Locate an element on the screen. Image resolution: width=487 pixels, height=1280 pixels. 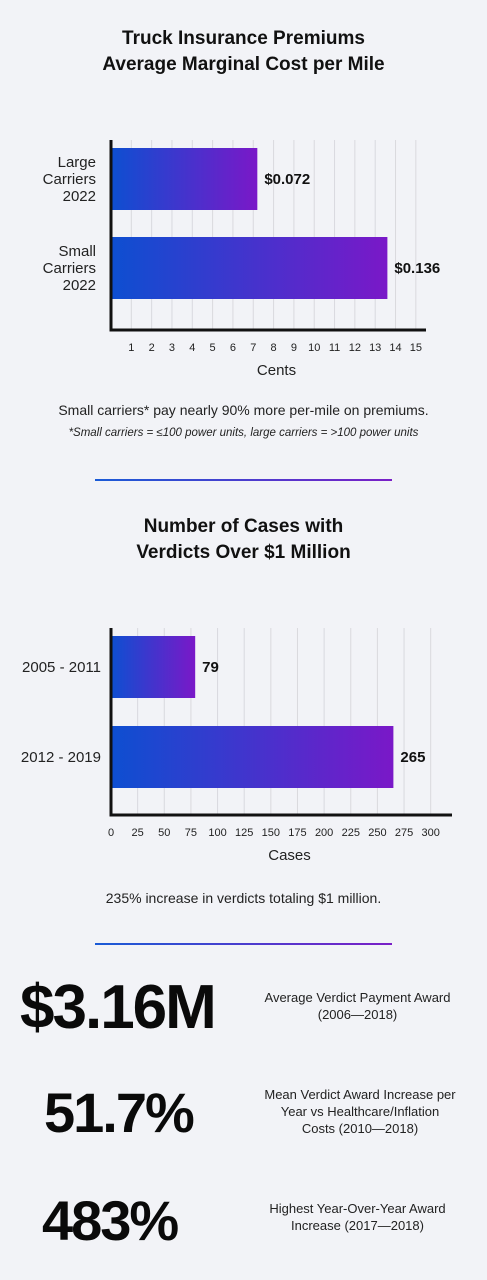
tick-label: 125 is located at coordinates (244, 833).